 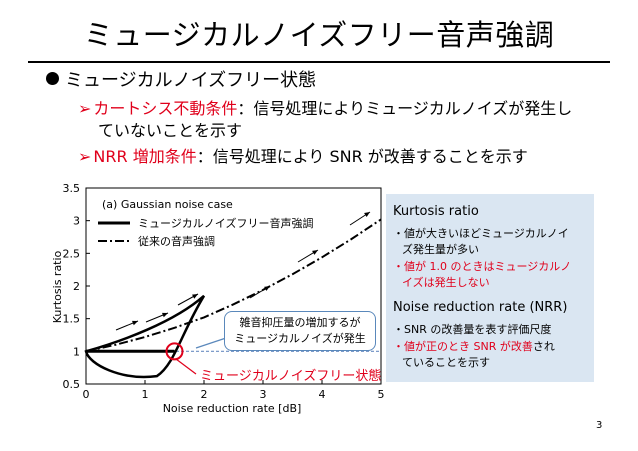 What do you see at coordinates (76, 286) in the screenshot?
I see `y-tick-label: 2` at bounding box center [76, 286].